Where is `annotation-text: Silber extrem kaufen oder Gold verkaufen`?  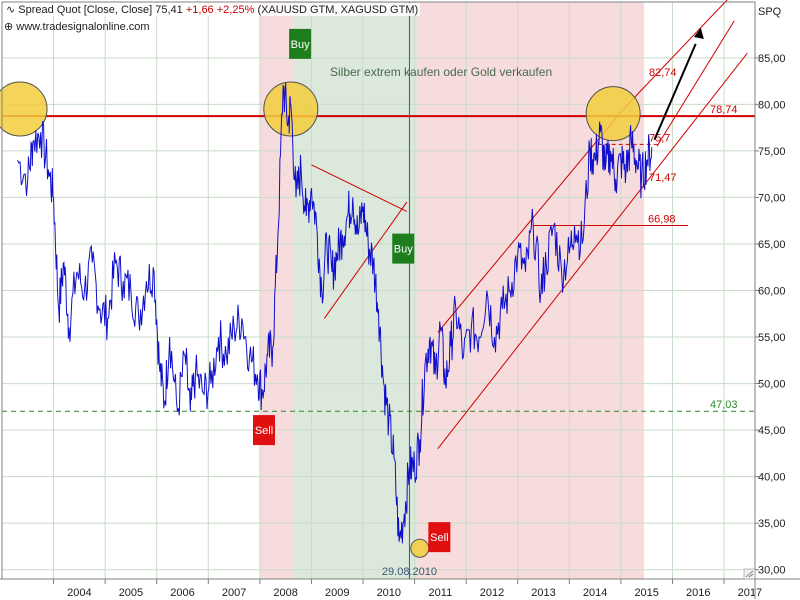 annotation-text: Silber extrem kaufen oder Gold verkaufen is located at coordinates (441, 72).